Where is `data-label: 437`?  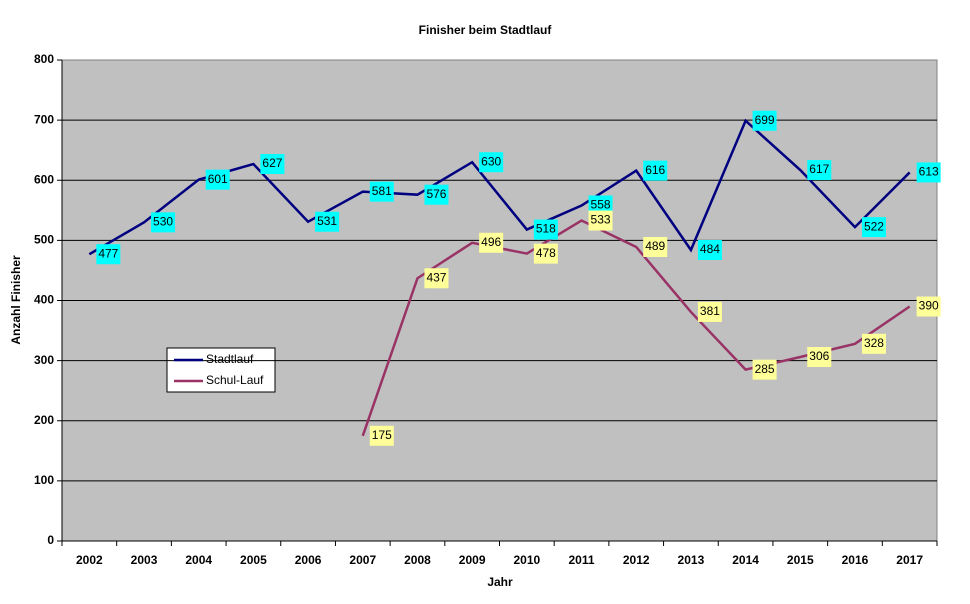 data-label: 437 is located at coordinates (436, 277).